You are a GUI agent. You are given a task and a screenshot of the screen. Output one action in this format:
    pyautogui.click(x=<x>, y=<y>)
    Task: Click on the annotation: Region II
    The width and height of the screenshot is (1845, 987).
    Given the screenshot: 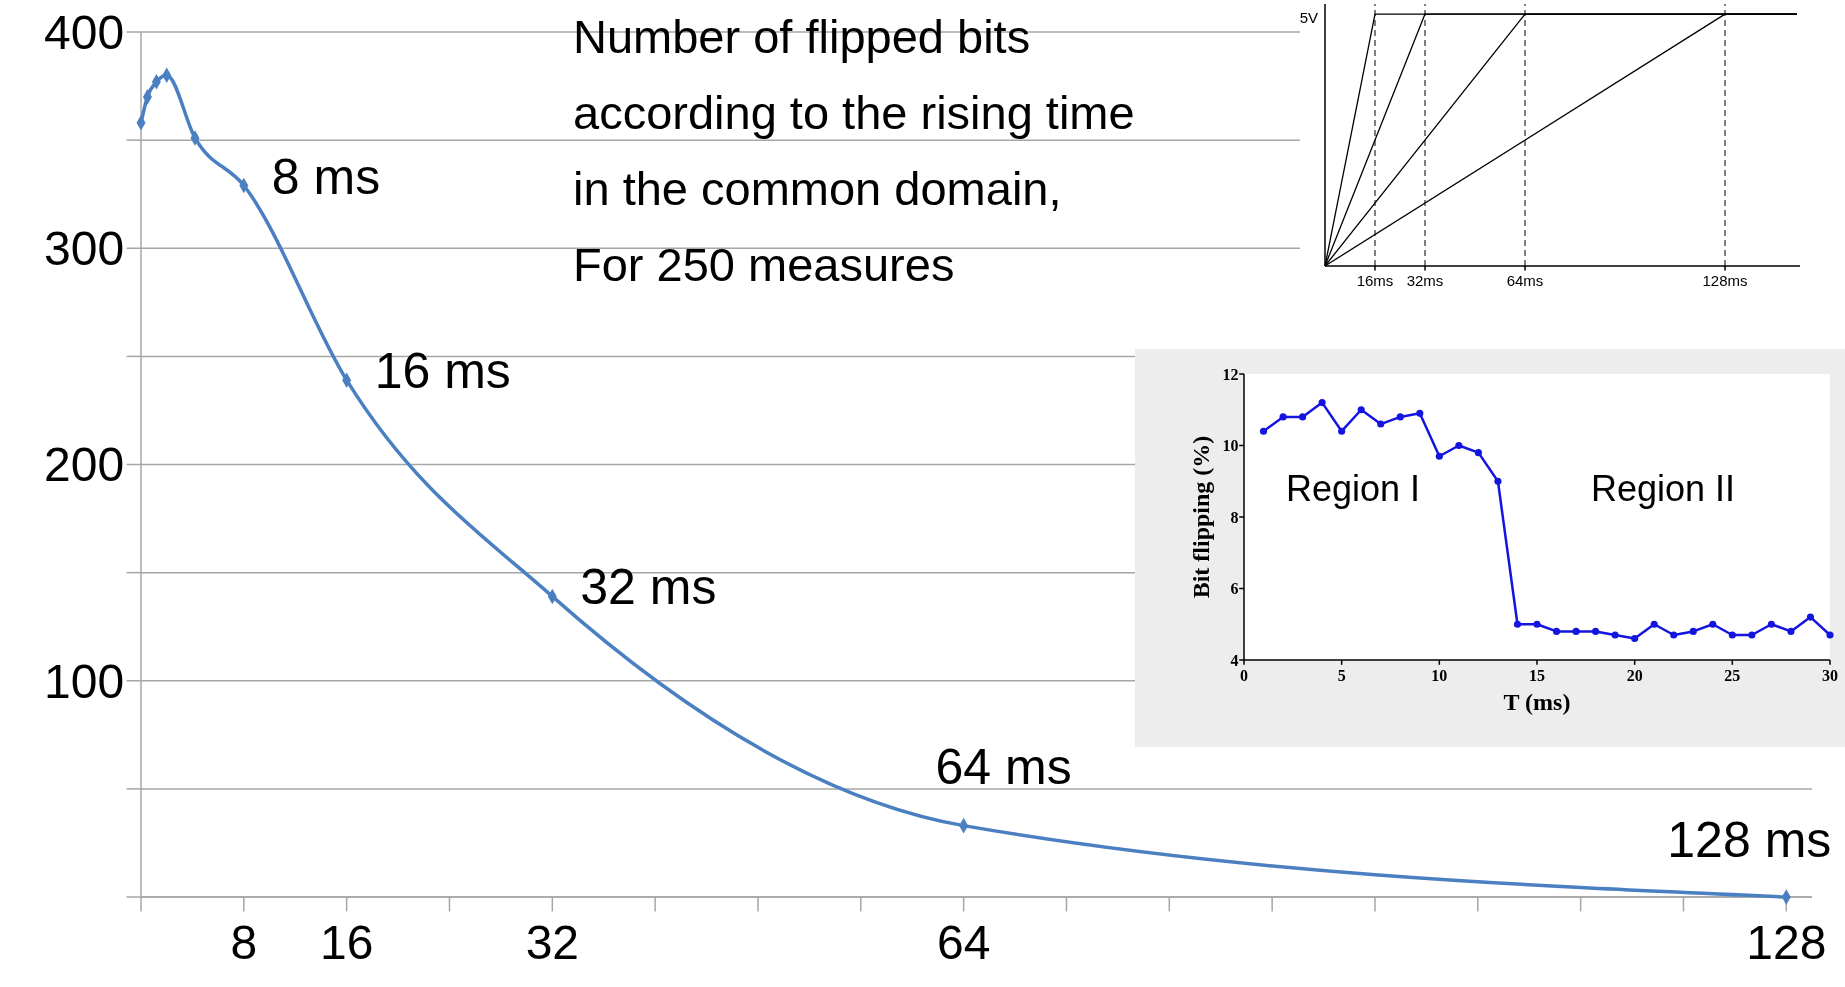 What is the action you would take?
    pyautogui.click(x=1663, y=488)
    